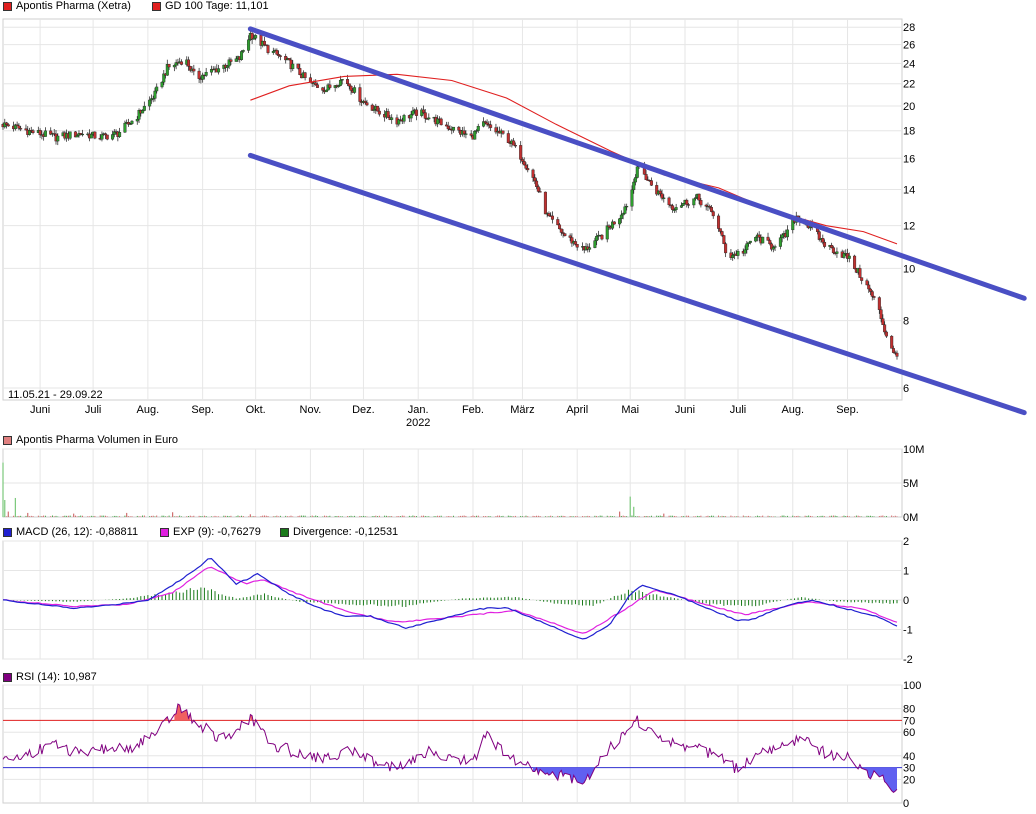 The image size is (1036, 814). Describe the element at coordinates (879, 780) in the screenshot. I see `rsi-oversold-zone` at that location.